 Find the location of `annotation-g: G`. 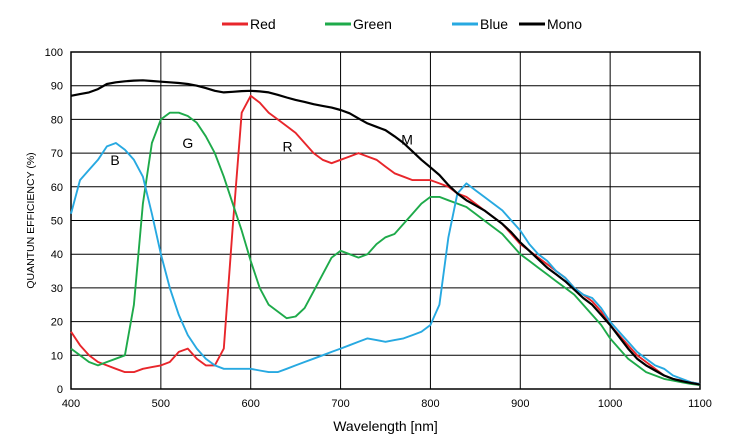

annotation-g: G is located at coordinates (187, 143).